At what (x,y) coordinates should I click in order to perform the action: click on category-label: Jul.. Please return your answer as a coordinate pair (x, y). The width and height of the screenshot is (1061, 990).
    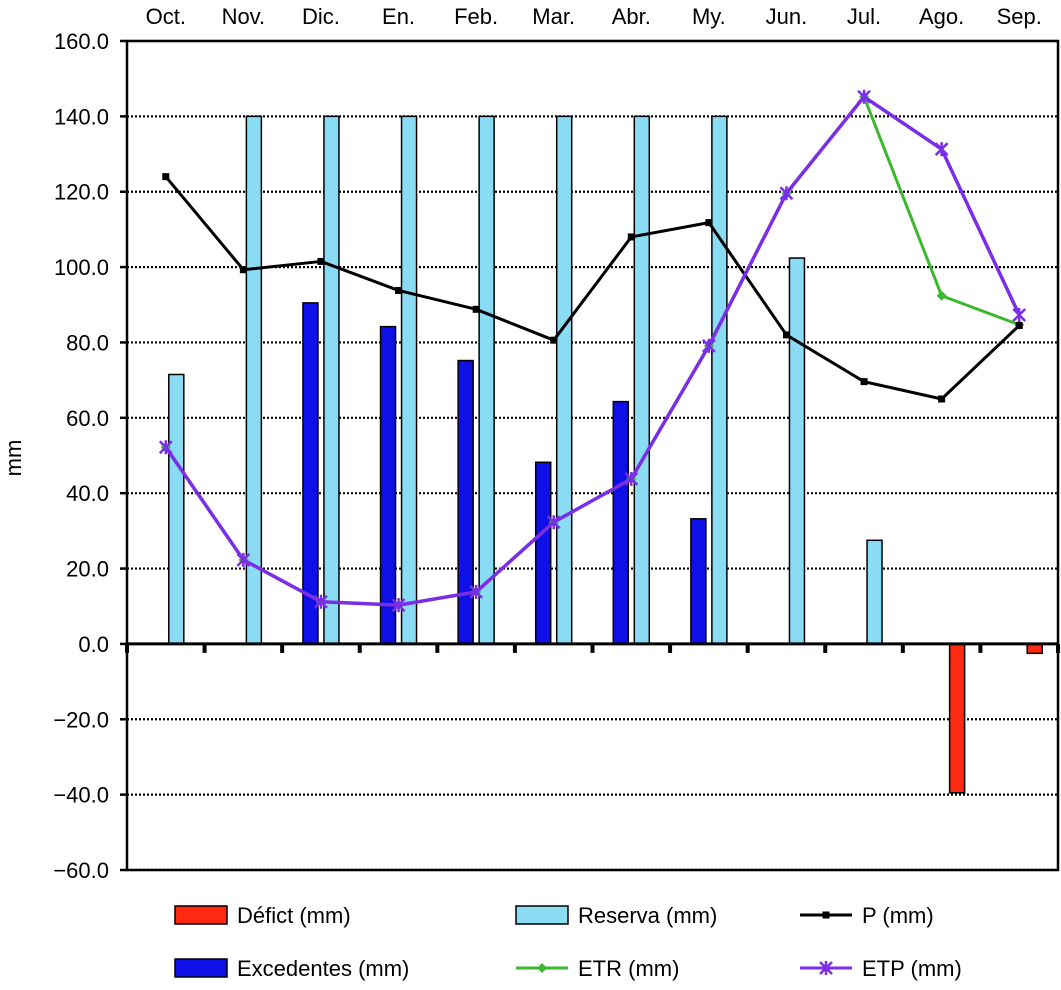
    Looking at the image, I should click on (864, 16).